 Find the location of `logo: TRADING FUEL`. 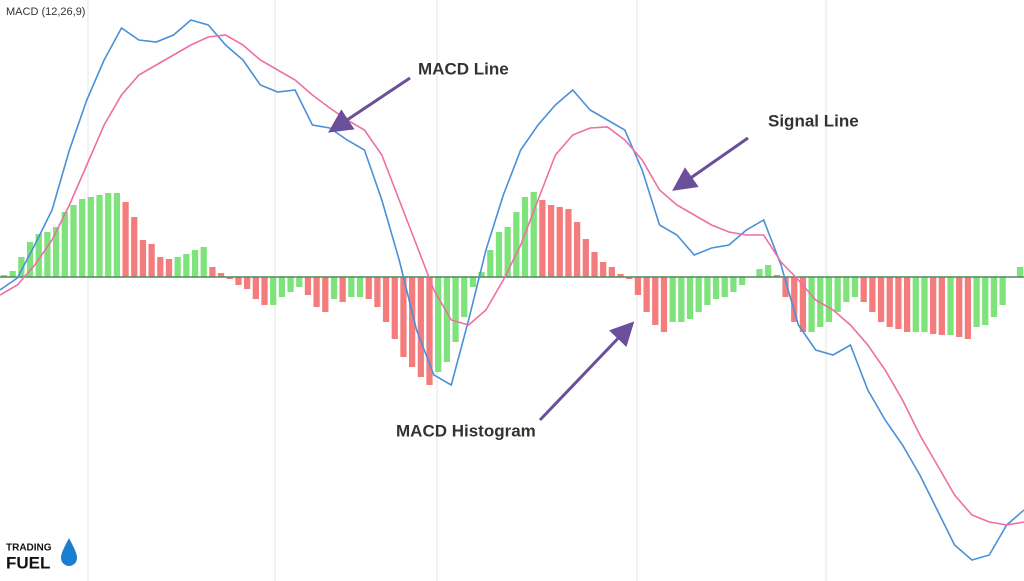

logo: TRADING FUEL is located at coordinates (41, 555).